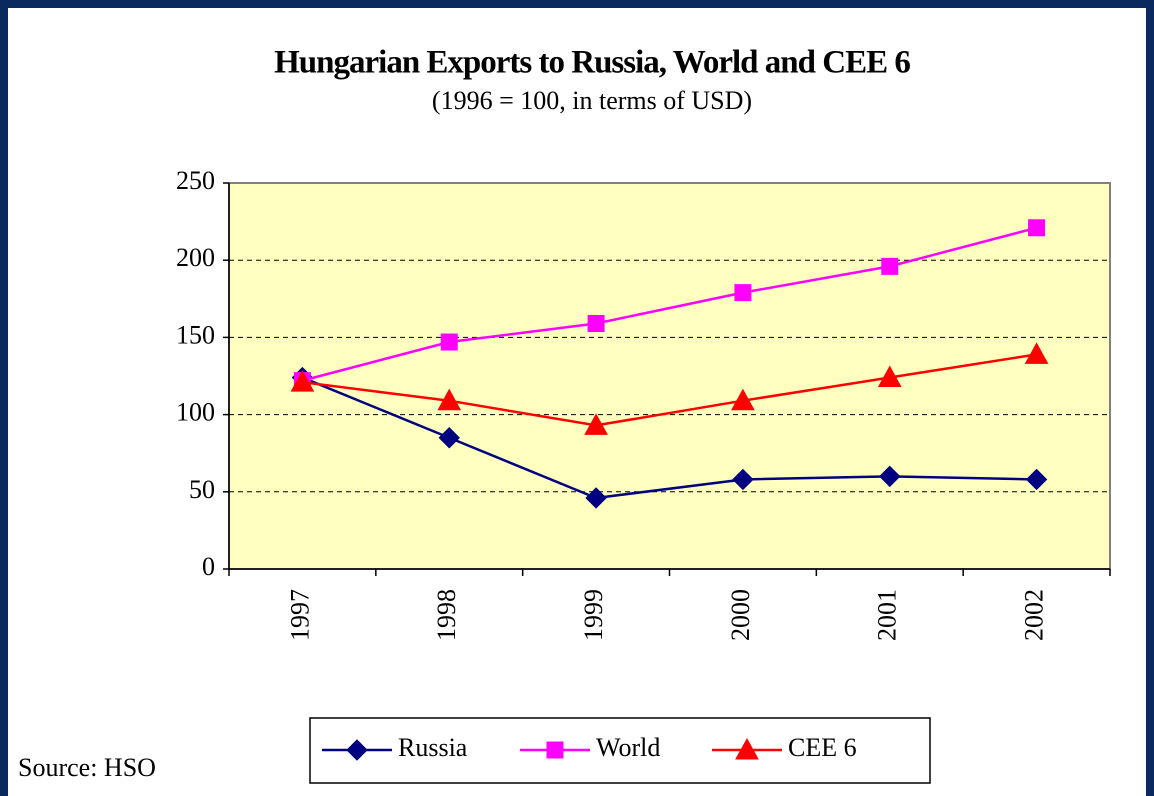  I want to click on legend-box, so click(620, 750).